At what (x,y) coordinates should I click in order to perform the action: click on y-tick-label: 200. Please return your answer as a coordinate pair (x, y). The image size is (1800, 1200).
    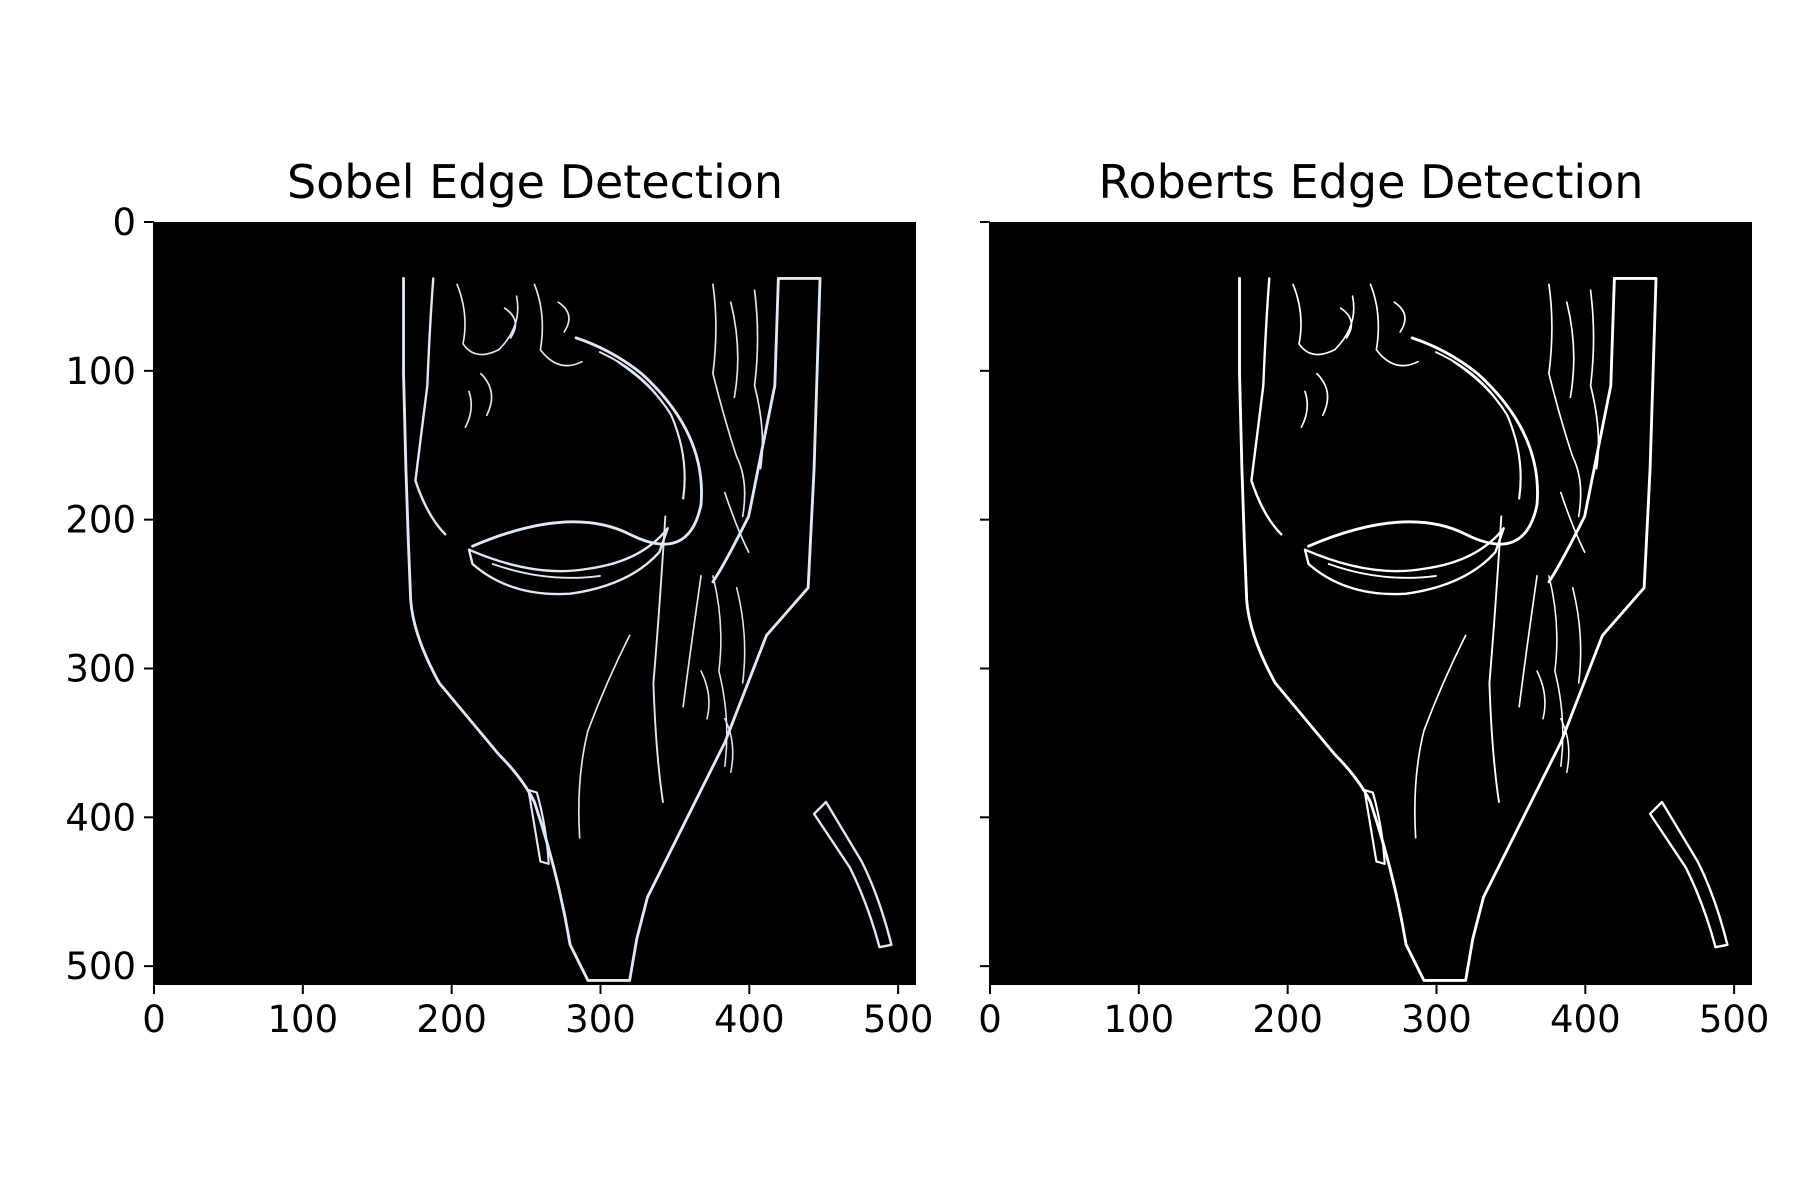
    Looking at the image, I should click on (100, 520).